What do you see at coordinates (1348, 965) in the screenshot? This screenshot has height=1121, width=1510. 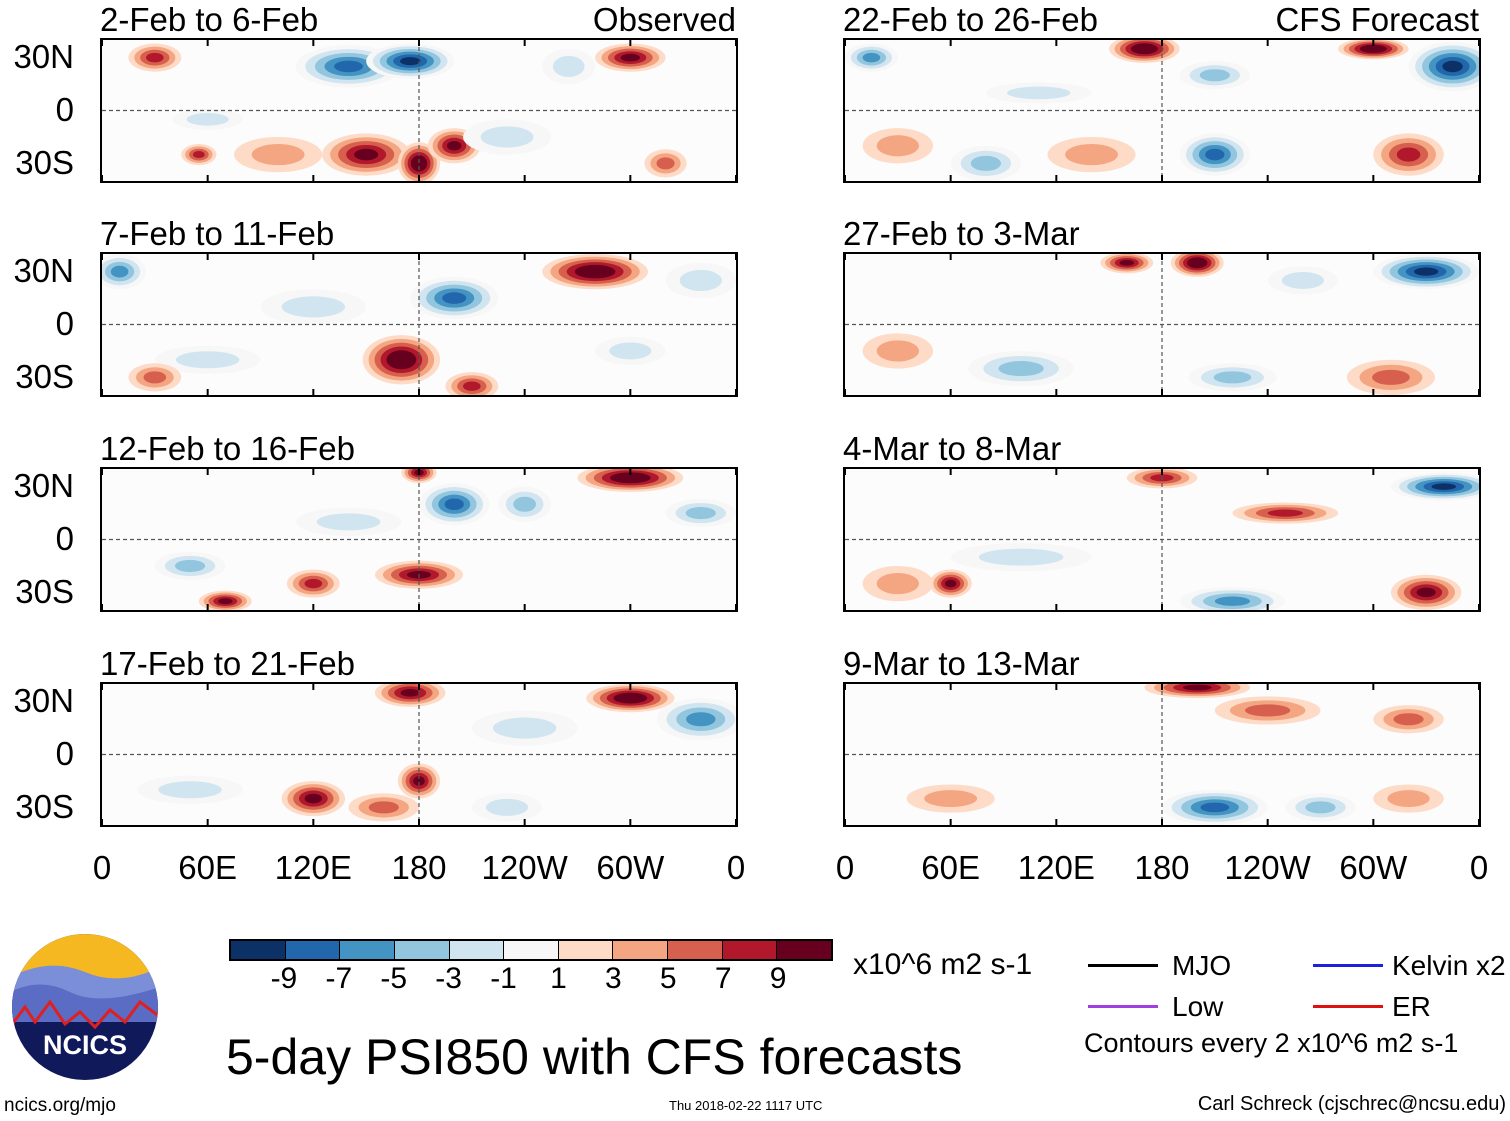 I see `legend-line-kelvin` at bounding box center [1348, 965].